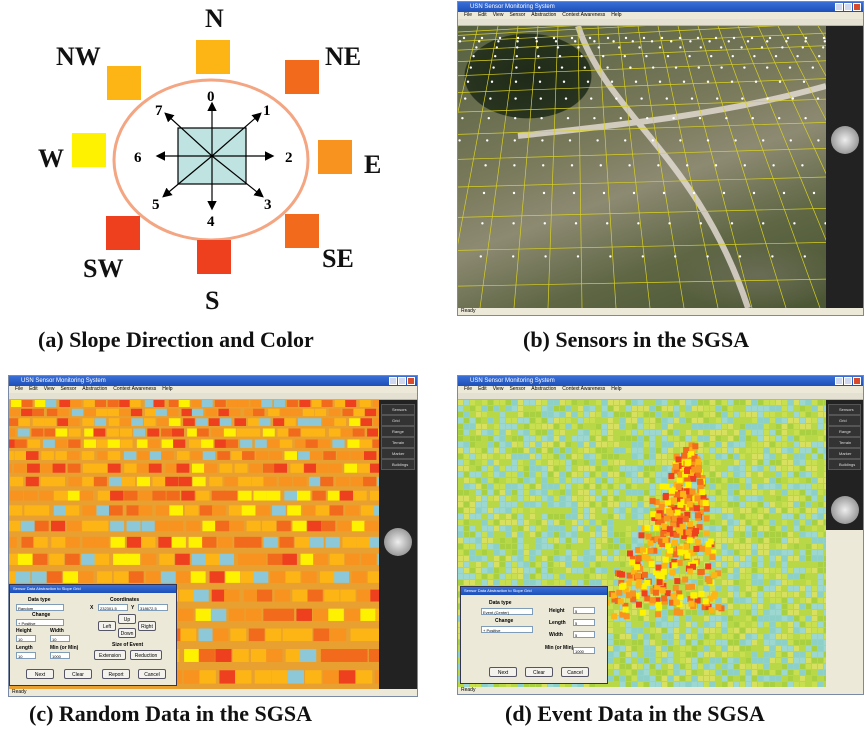 The height and width of the screenshot is (730, 864). I want to click on side-item-terrain-d: Terrain, so click(844, 442).